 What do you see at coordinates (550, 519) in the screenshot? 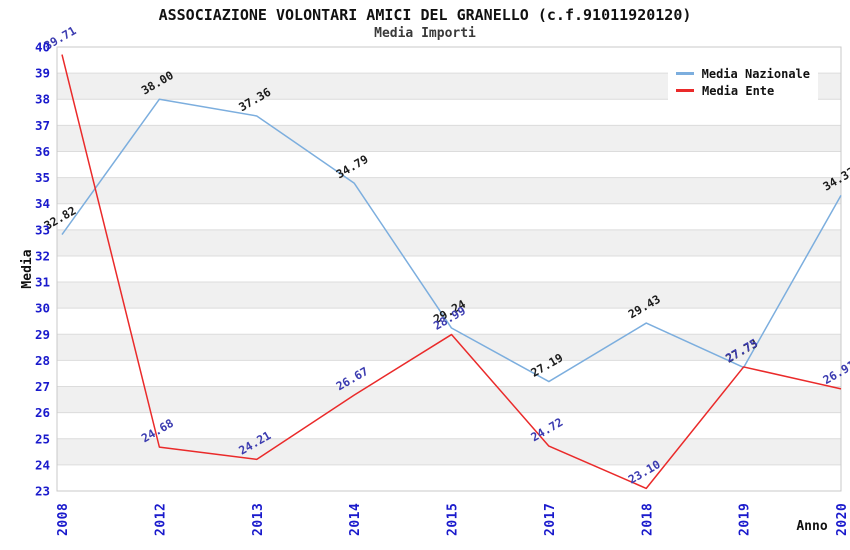
I see `x-tick-label: 2017` at bounding box center [550, 519].